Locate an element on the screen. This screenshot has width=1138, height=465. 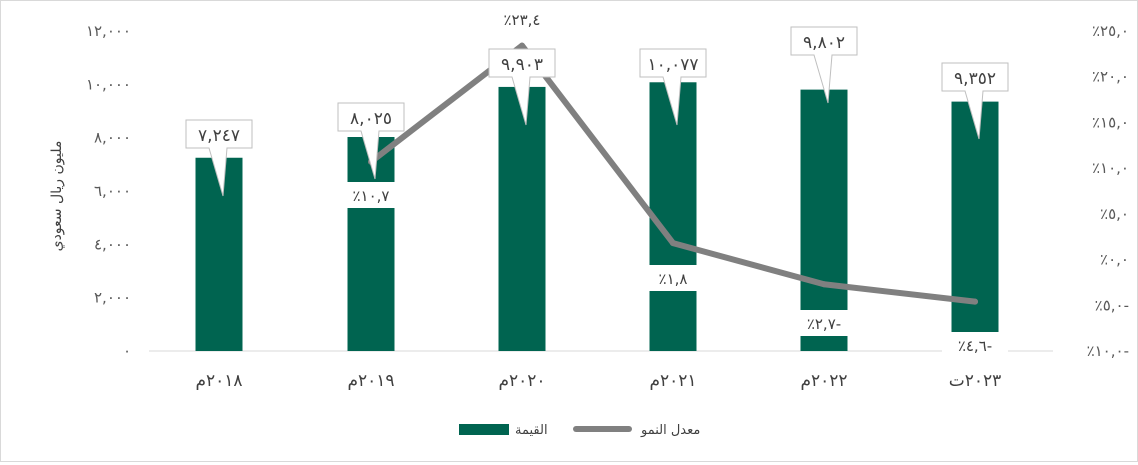
y-tick-label: ٢,٠٠٠ is located at coordinates (112, 298).